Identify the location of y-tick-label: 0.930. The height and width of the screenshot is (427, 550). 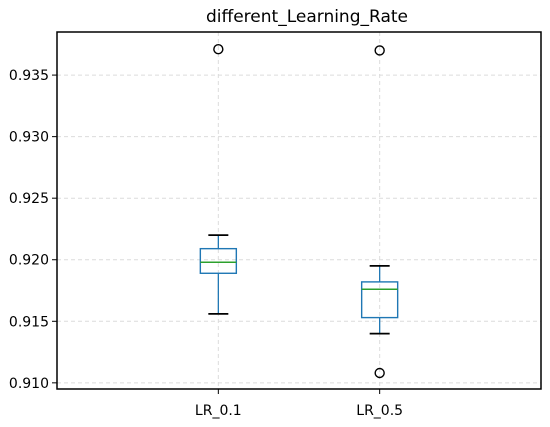
(29, 138).